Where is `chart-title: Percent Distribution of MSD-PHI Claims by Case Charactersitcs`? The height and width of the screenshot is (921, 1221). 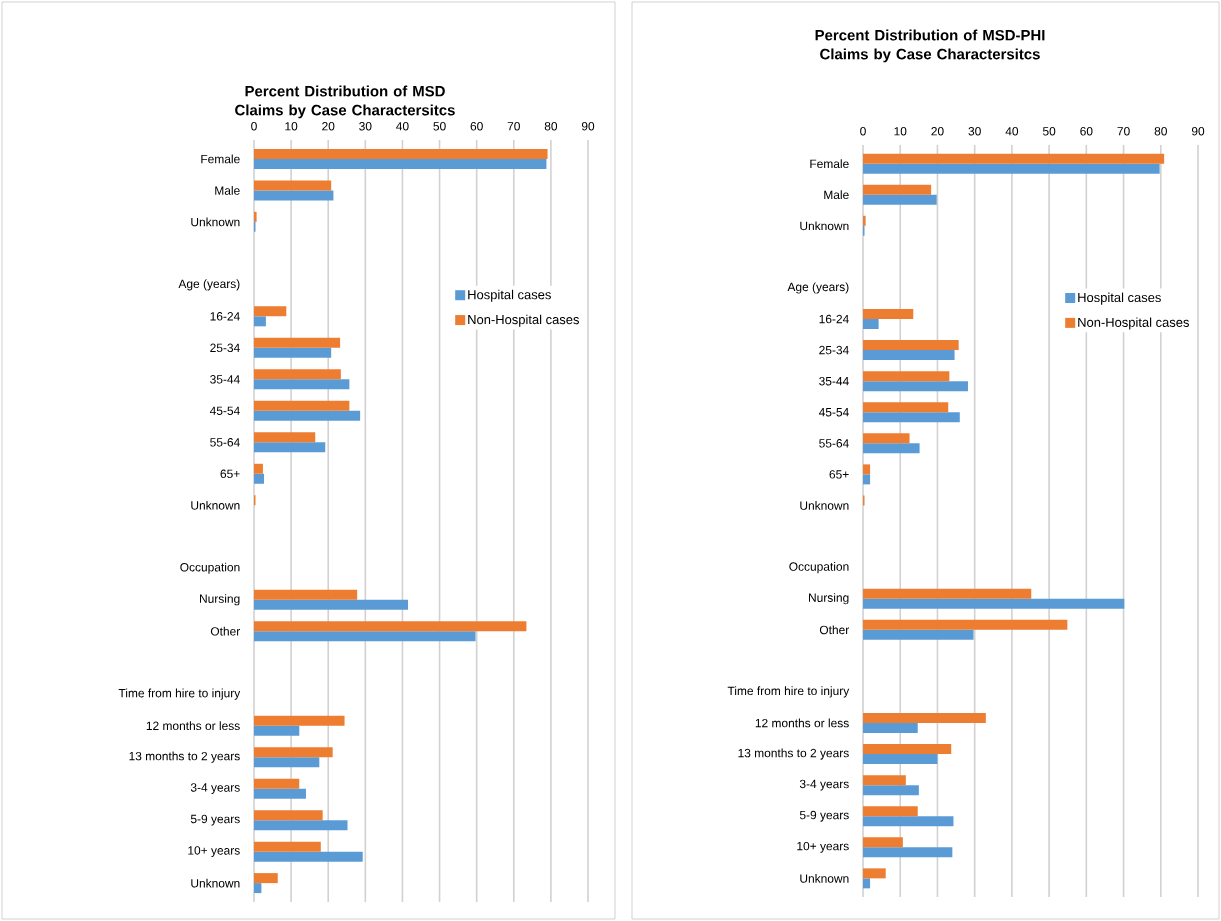
chart-title: Percent Distribution of MSD-PHI Claims by Case Charactersitcs is located at coordinates (930, 46).